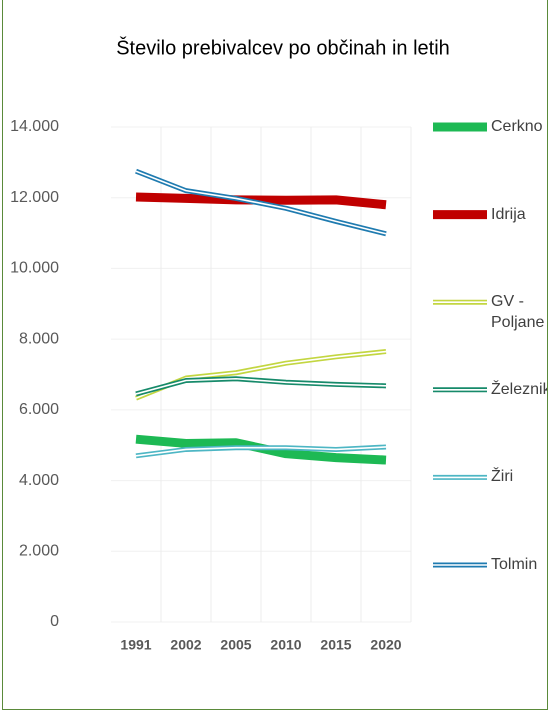 The image size is (560, 710). What do you see at coordinates (518, 312) in the screenshot?
I see `legend-label: GV - Poljane` at bounding box center [518, 312].